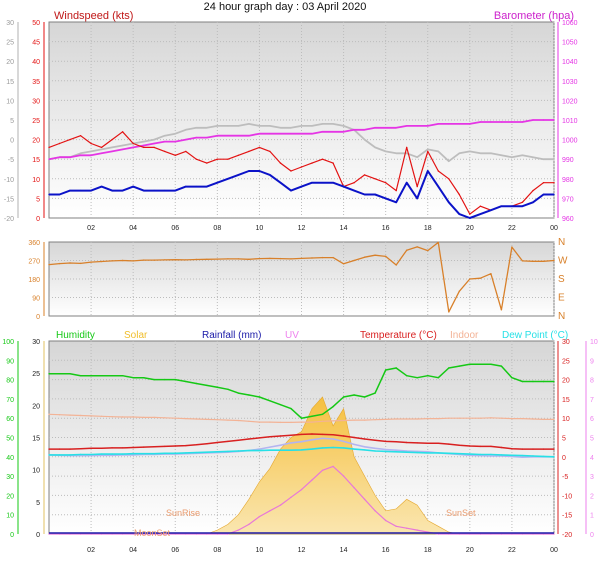 The height and width of the screenshot is (566, 608). I want to click on uv-temp-line-point, so click(364, 447).